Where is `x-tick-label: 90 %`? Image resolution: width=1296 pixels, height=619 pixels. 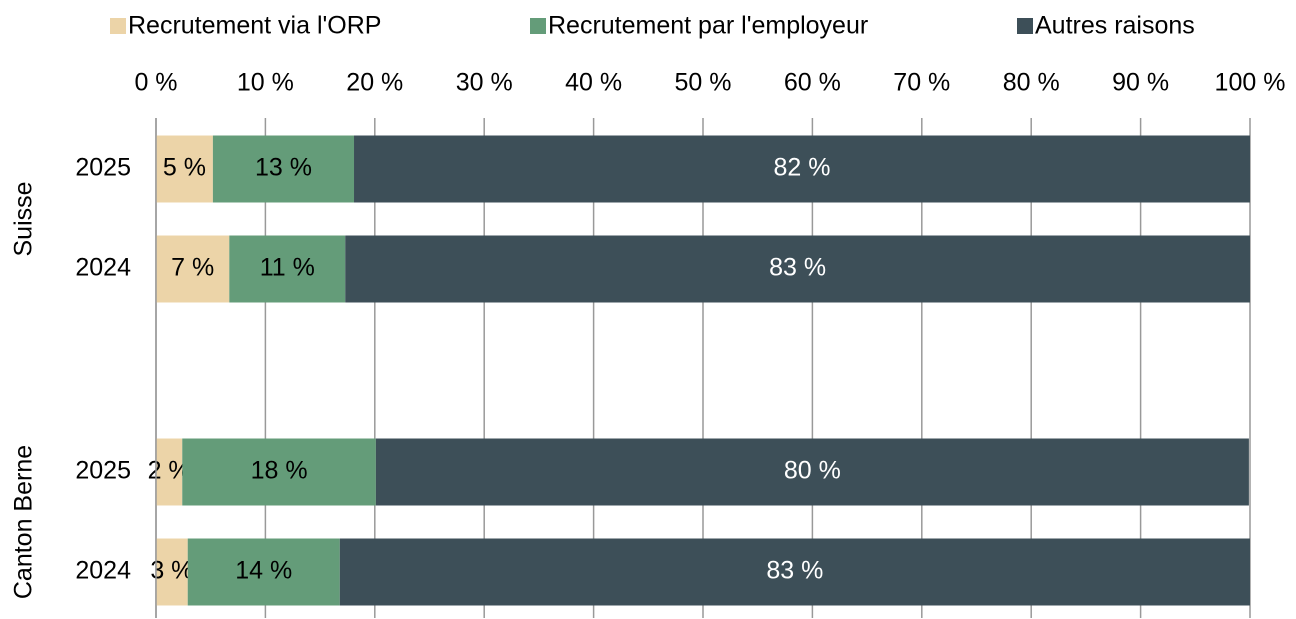 x-tick-label: 90 % is located at coordinates (1140, 83).